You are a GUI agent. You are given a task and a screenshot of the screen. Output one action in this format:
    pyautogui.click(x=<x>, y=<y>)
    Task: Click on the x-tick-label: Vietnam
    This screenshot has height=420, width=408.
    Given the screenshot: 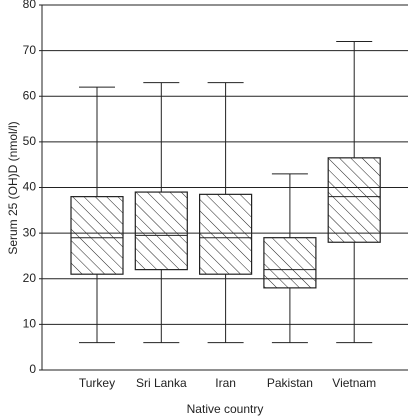 What is the action you would take?
    pyautogui.click(x=354, y=383)
    